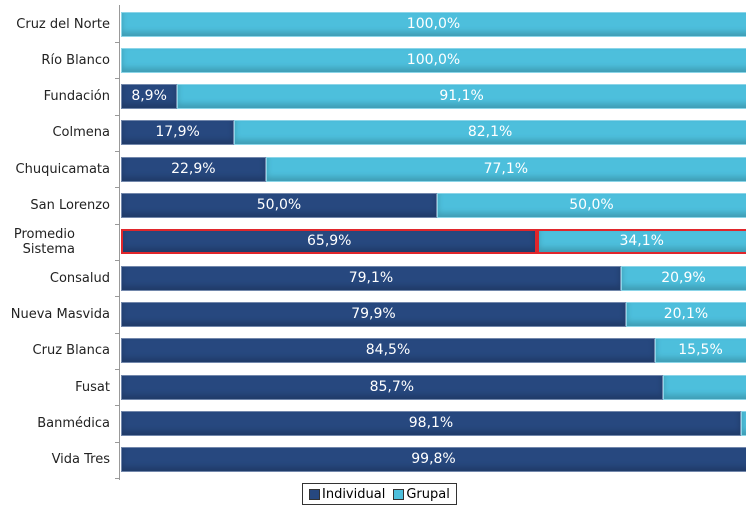 The image size is (746, 506). I want to click on data-label: 17,9%, so click(177, 132).